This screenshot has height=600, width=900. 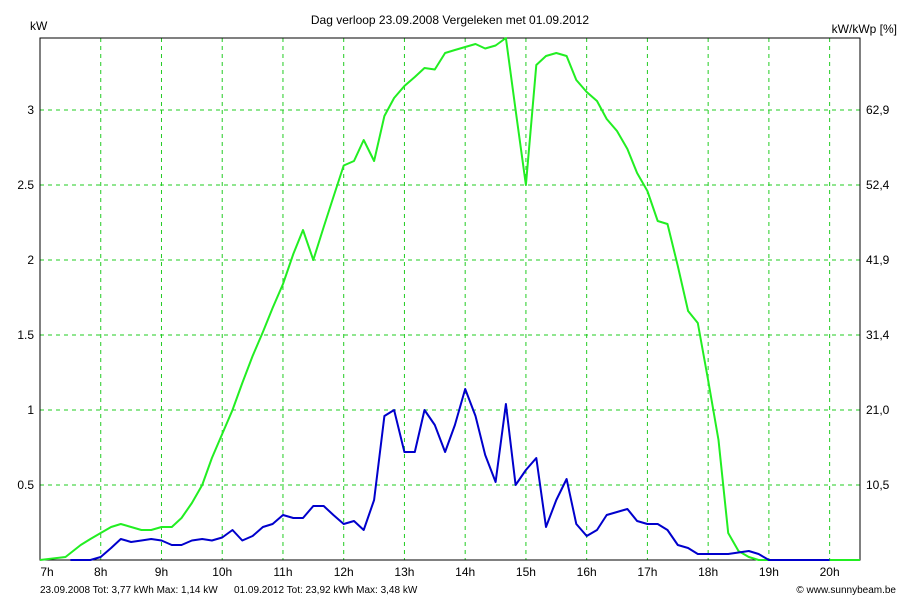 What do you see at coordinates (769, 572) in the screenshot?
I see `x-tick-label: 19h` at bounding box center [769, 572].